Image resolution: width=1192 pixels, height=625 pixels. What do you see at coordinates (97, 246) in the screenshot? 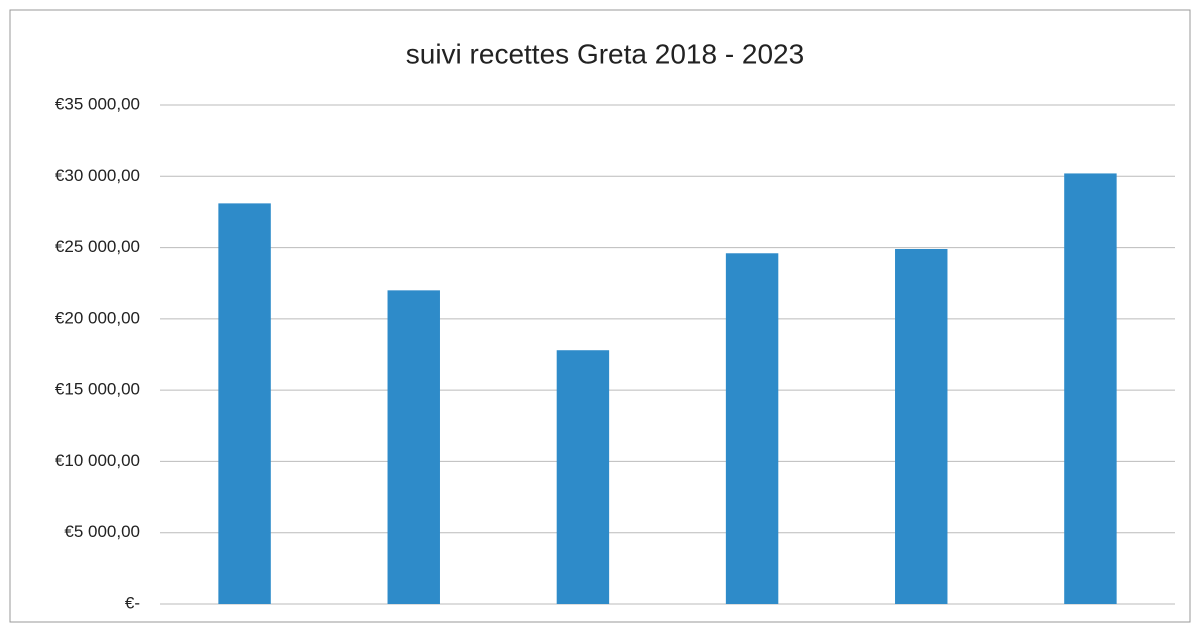
I see `y-tick-label: €25 000,00` at bounding box center [97, 246].